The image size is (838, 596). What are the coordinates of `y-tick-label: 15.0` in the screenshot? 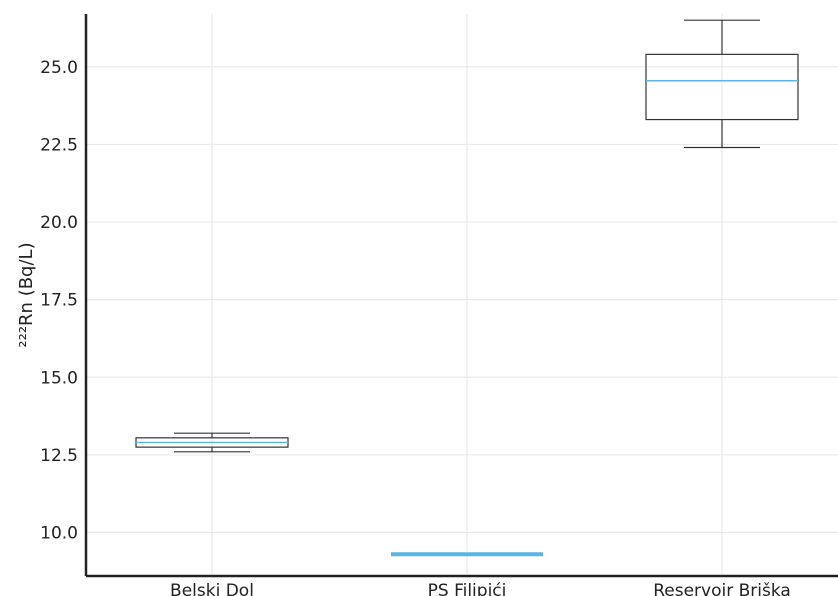 It's located at (59, 378).